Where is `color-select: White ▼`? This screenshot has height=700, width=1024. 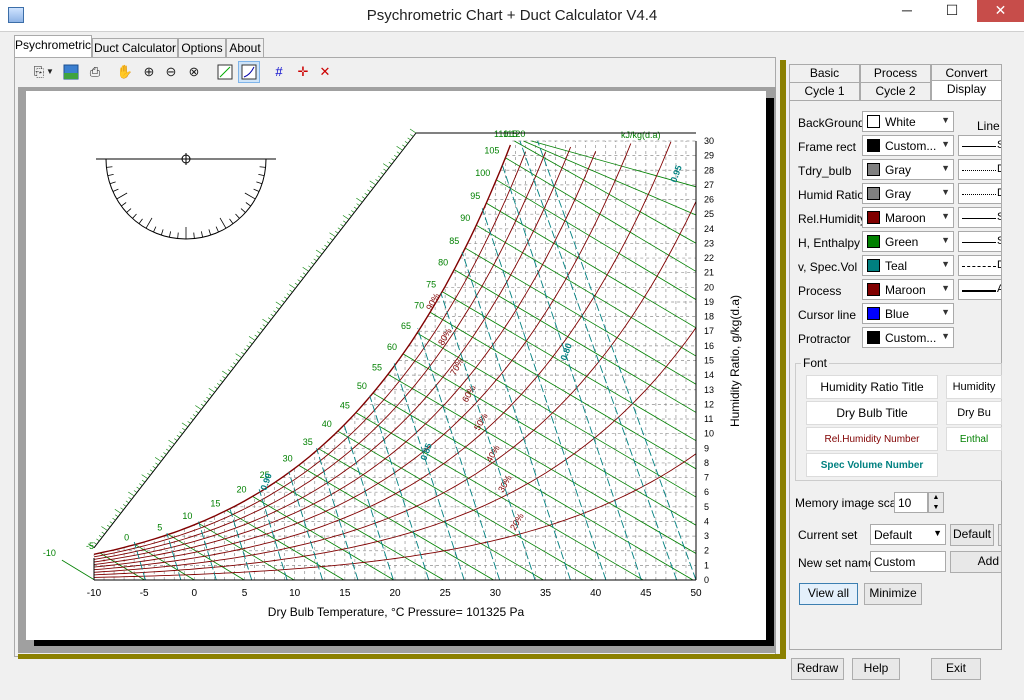 color-select: White ▼ is located at coordinates (908, 121).